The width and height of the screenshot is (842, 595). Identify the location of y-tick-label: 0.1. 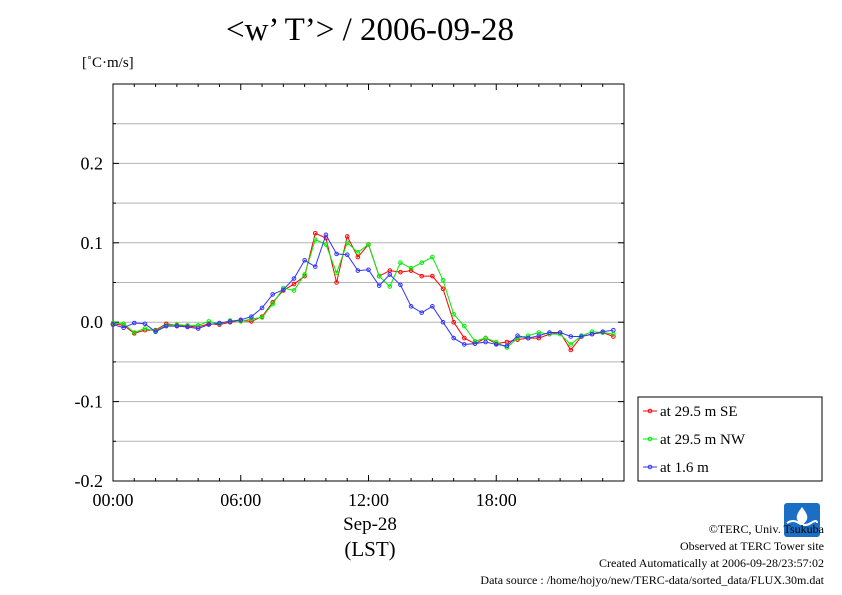
(92, 243).